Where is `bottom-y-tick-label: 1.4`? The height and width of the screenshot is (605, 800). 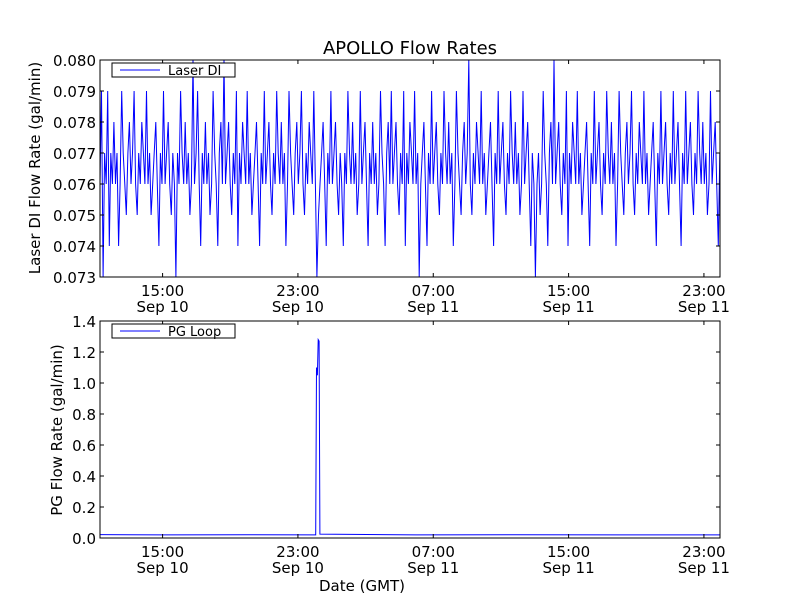 bottom-y-tick-label: 1.4 is located at coordinates (84, 322).